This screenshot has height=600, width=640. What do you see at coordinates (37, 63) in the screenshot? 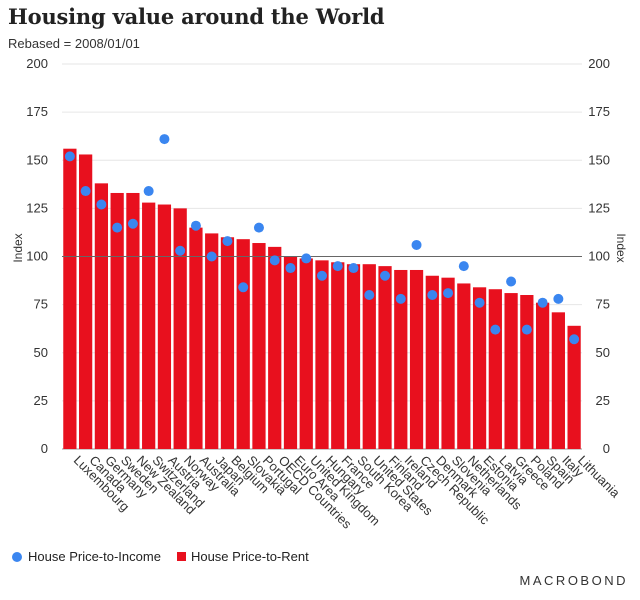
I see `y-tick-label-left: 200` at bounding box center [37, 63].